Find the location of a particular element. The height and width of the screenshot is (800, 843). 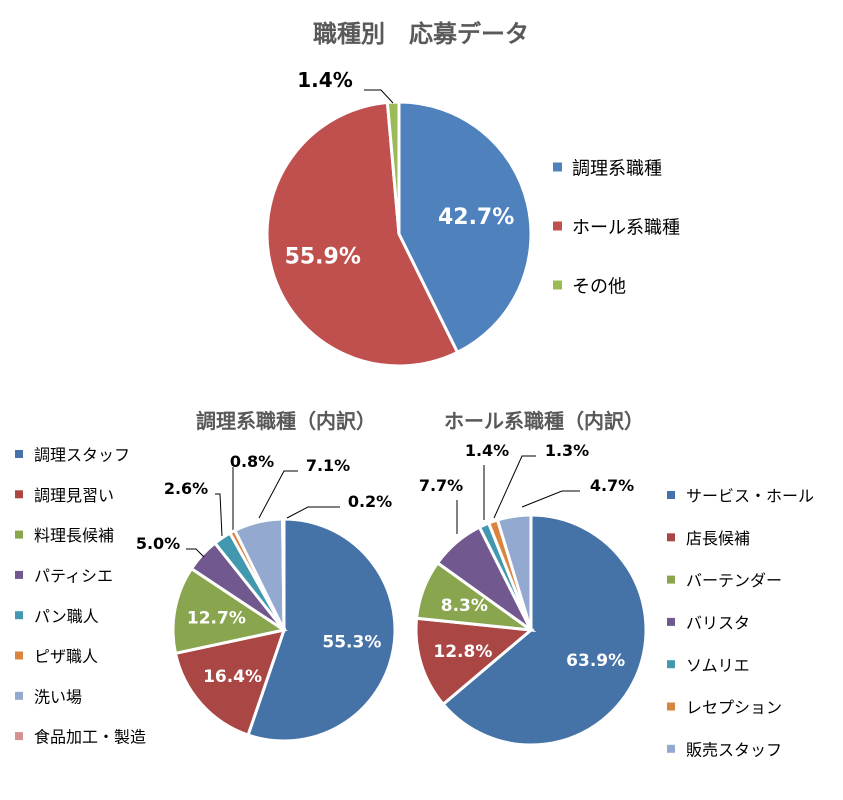

kitchen-legend-label-5: ピザ職人 is located at coordinates (66, 656).